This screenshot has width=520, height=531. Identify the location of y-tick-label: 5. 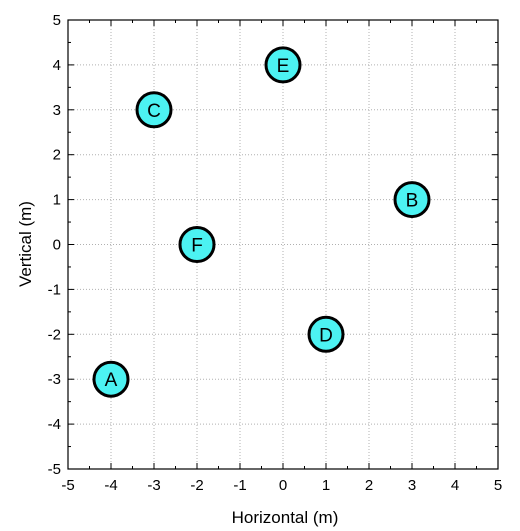
(57, 20).